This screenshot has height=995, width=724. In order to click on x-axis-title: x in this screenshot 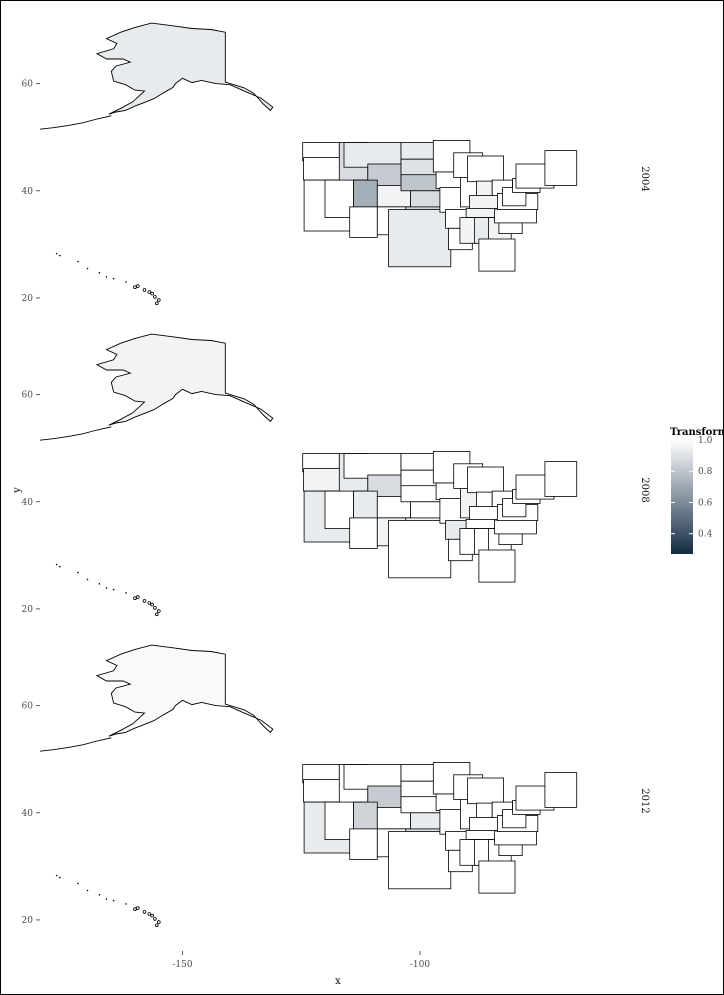, I will do `click(338, 981)`.